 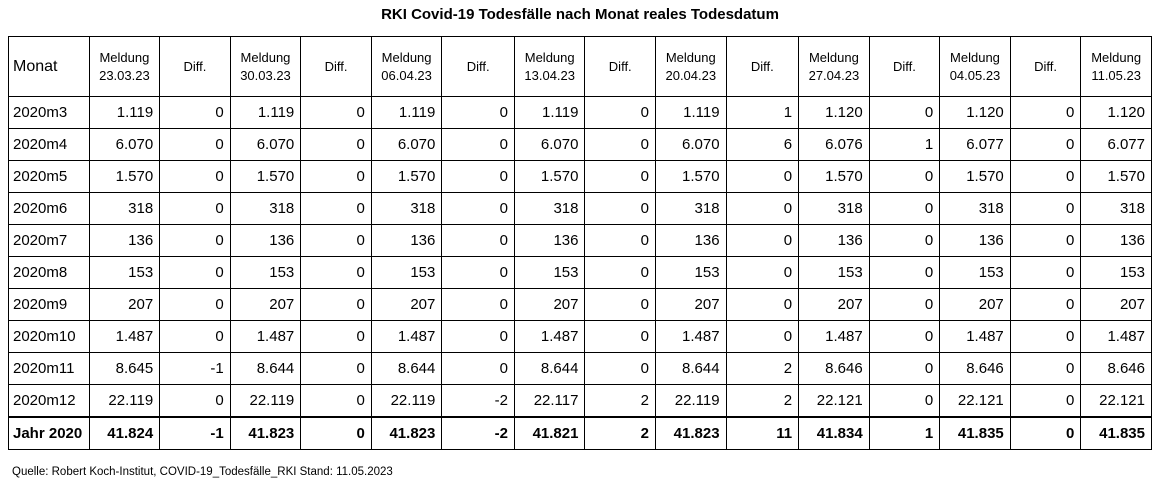 What do you see at coordinates (691, 66) in the screenshot?
I see `column-header-meldung: Meldung 20.04.23` at bounding box center [691, 66].